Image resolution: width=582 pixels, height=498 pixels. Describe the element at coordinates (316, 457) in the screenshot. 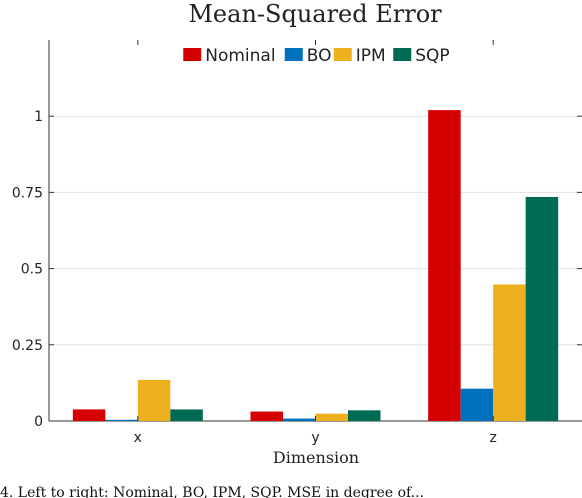

I see `x-axis-title: Dimension` at that location.